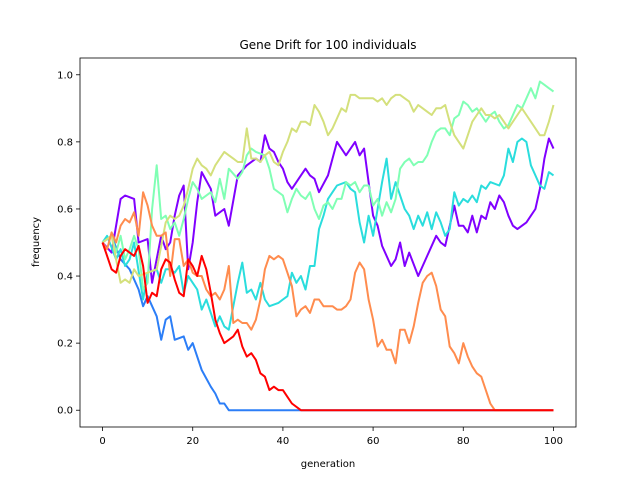 The image size is (640, 480). What do you see at coordinates (331, 437) in the screenshot?
I see `x-axis-ticks: 0 20 40 60 80 100` at bounding box center [331, 437].